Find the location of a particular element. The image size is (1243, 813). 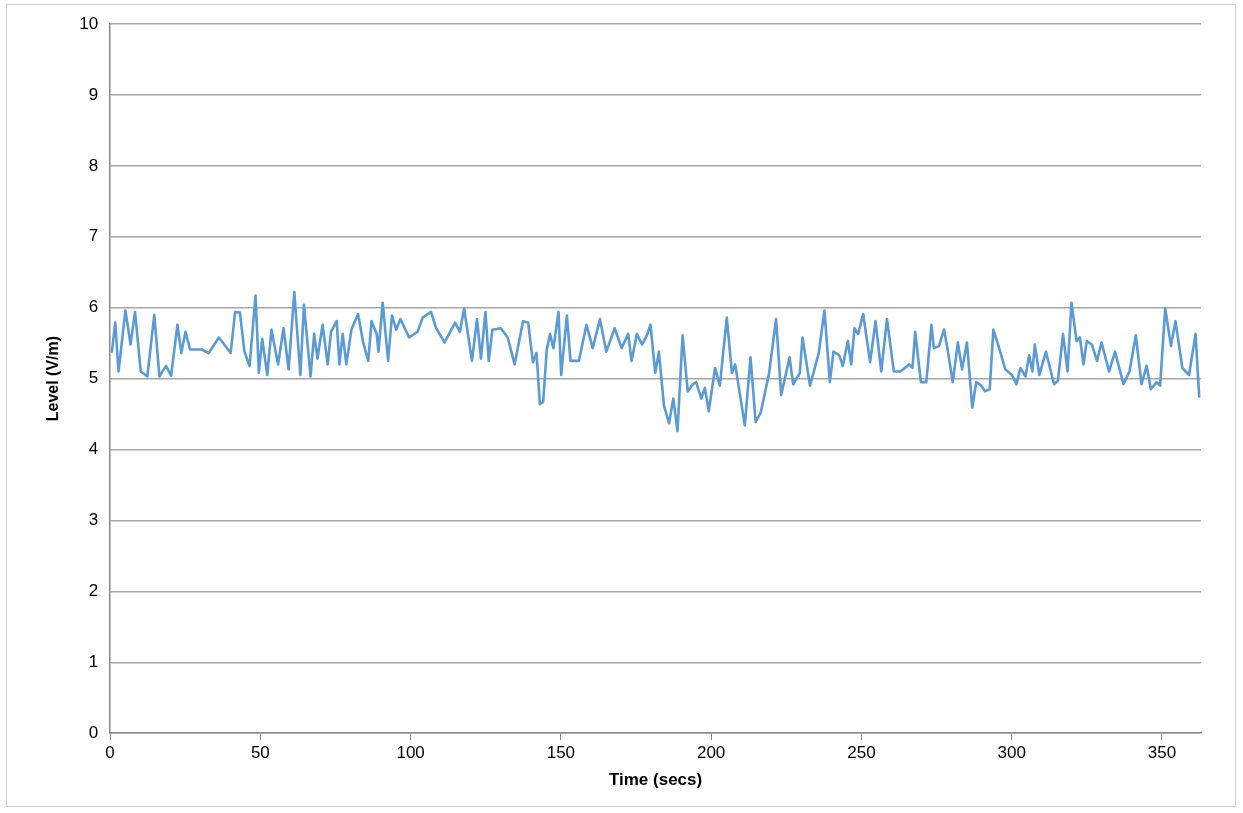

x-tick-label: 100 is located at coordinates (410, 753).